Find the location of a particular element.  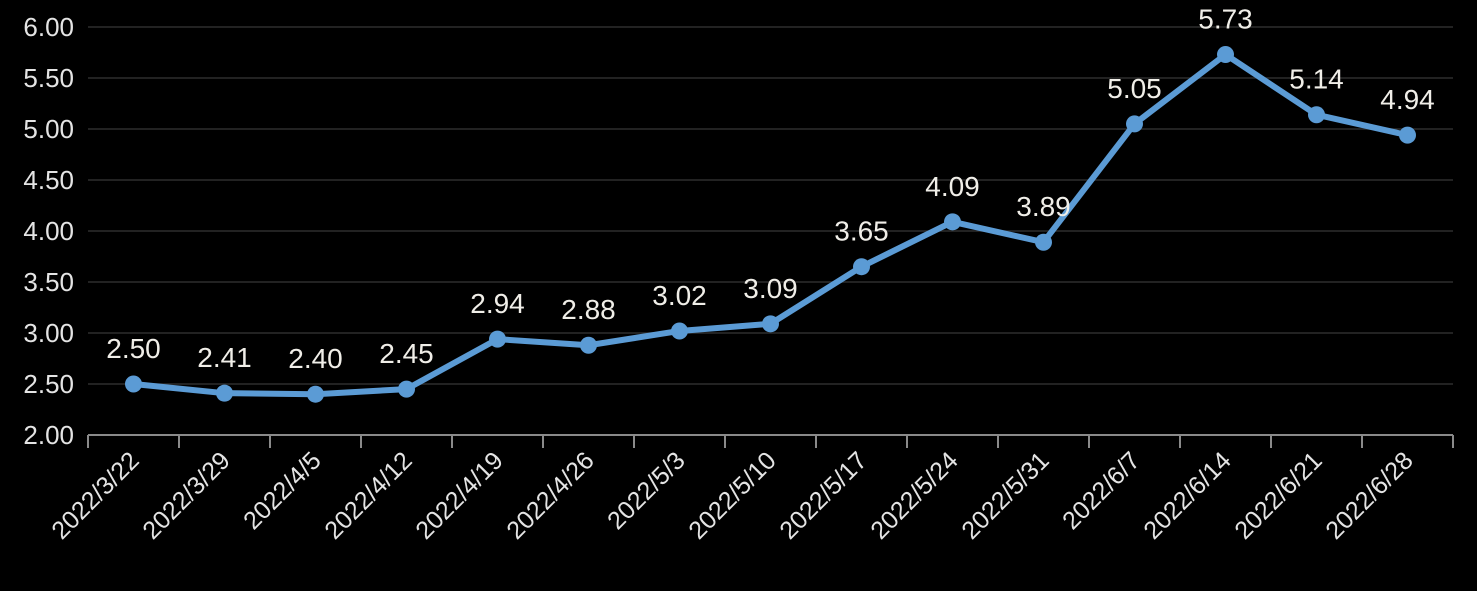

x-tick-label: 2022/5/10 is located at coordinates (732, 495).